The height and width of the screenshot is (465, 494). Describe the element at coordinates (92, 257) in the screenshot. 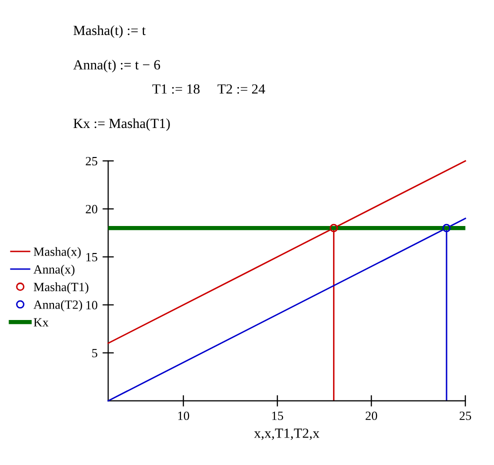

I see `y-tick-label: 15` at that location.